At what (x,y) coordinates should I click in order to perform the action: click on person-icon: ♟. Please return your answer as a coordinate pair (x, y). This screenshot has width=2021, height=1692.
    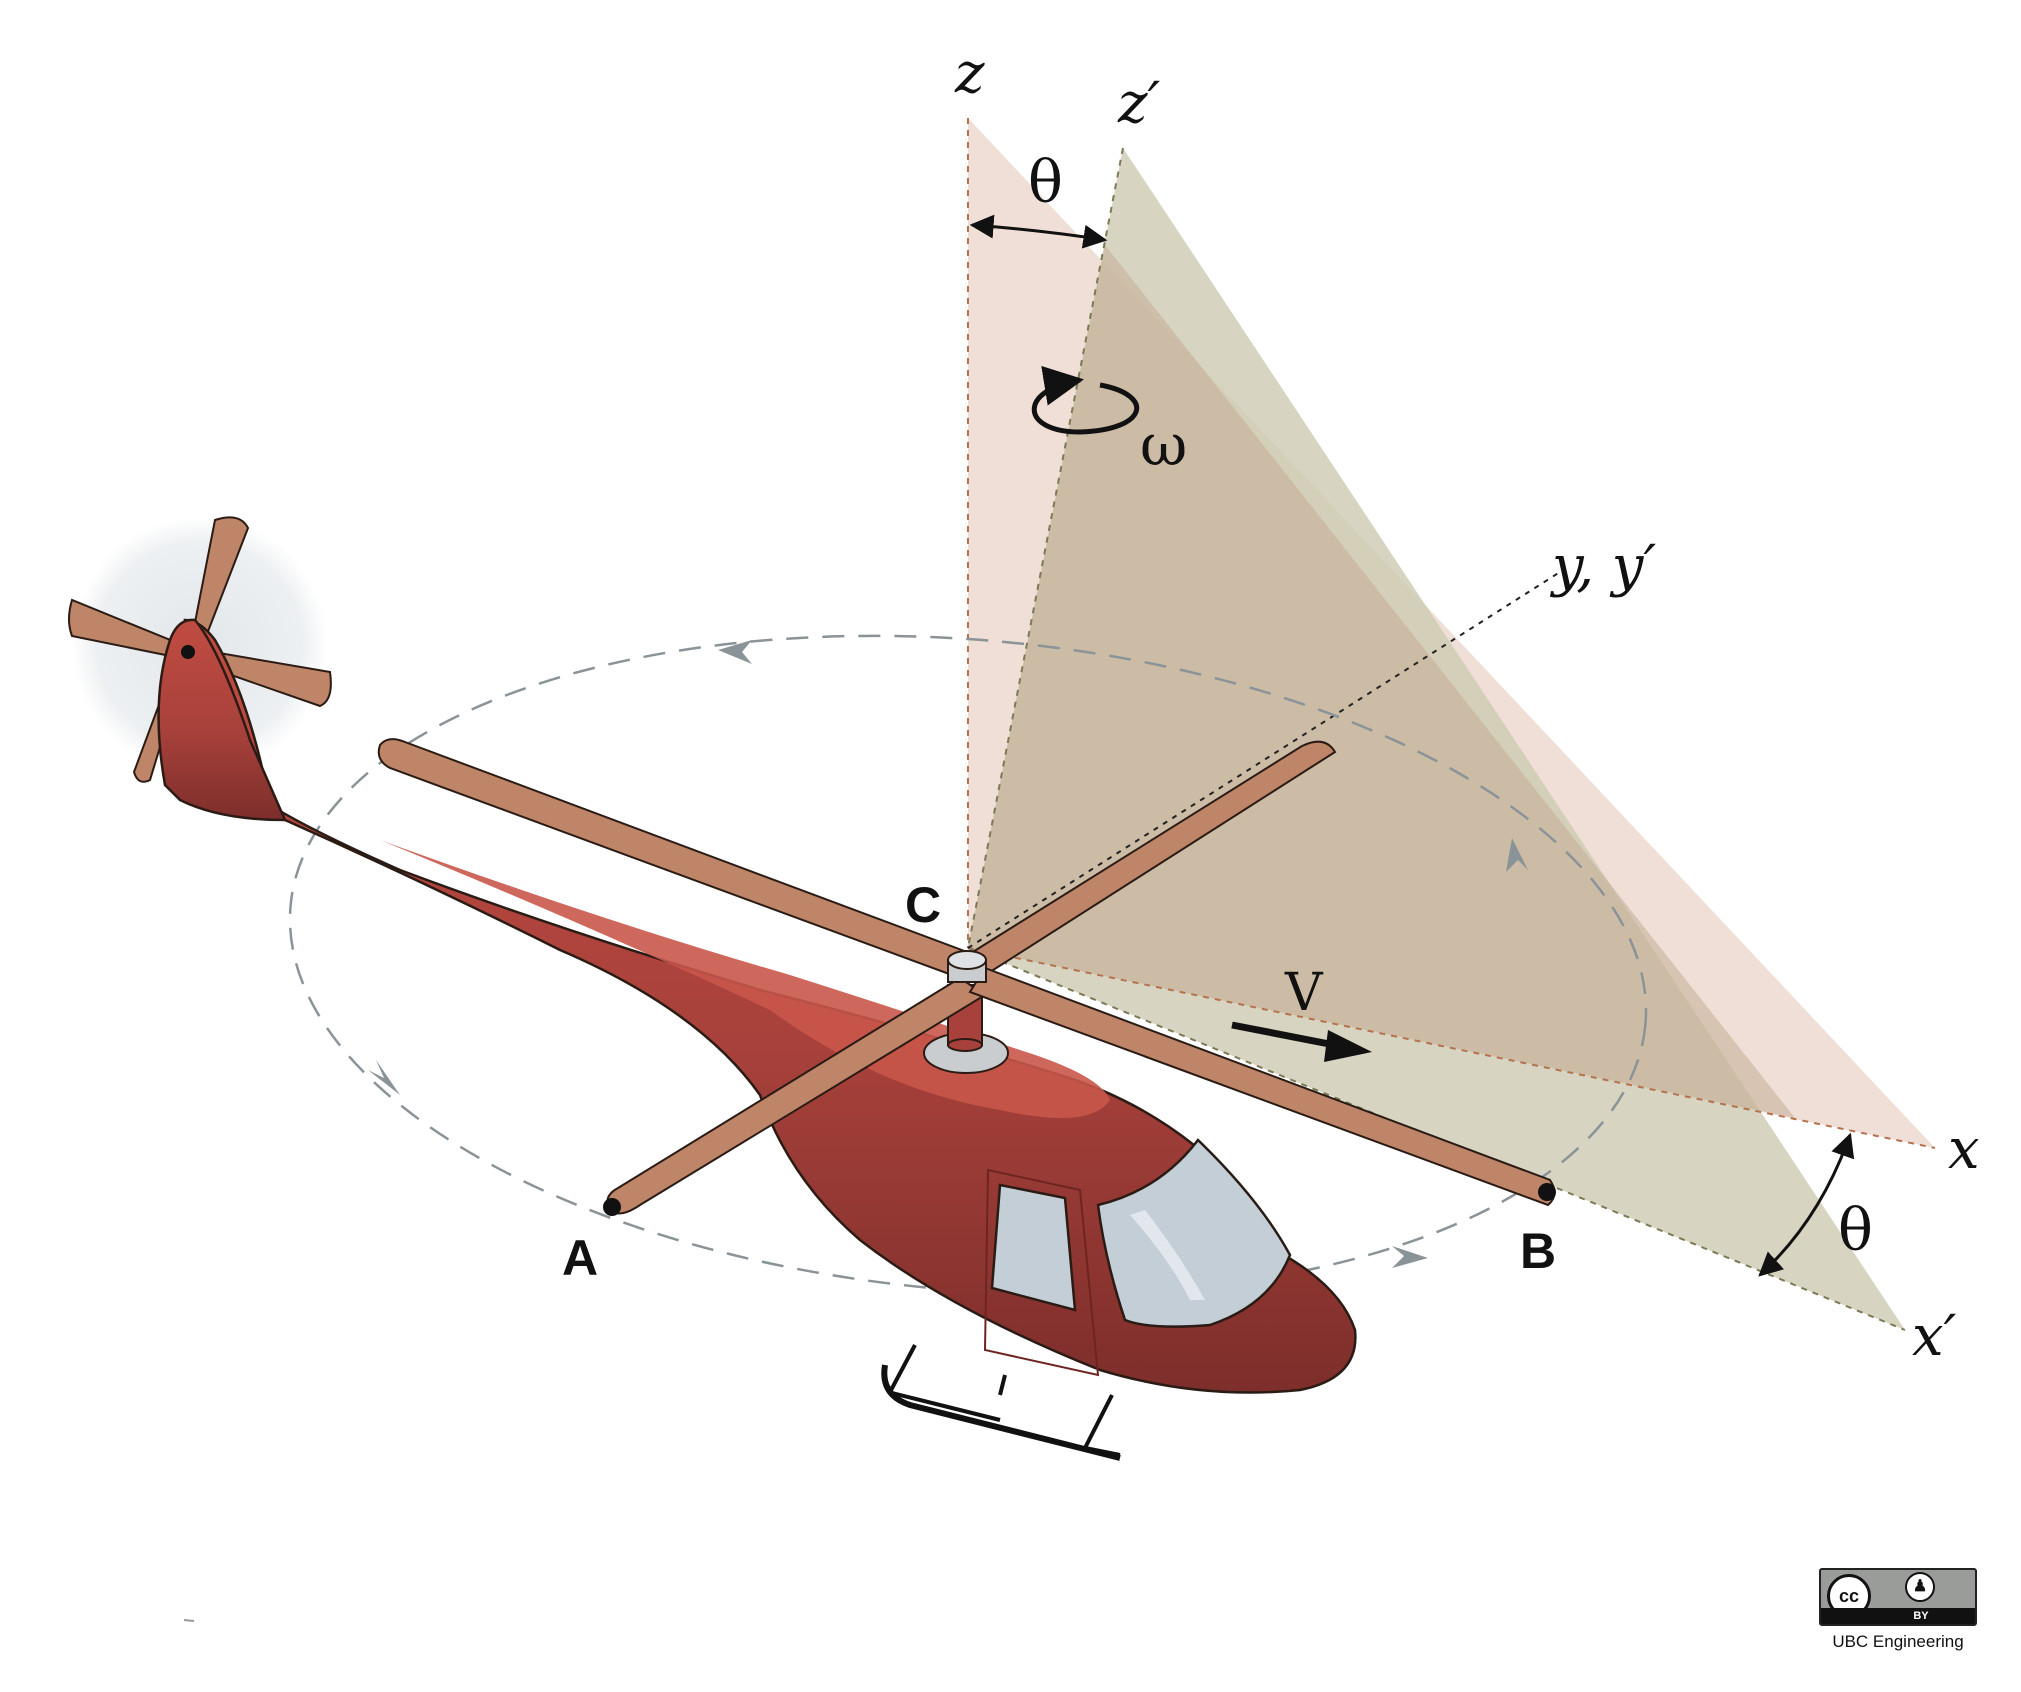
    Looking at the image, I should click on (1920, 1587).